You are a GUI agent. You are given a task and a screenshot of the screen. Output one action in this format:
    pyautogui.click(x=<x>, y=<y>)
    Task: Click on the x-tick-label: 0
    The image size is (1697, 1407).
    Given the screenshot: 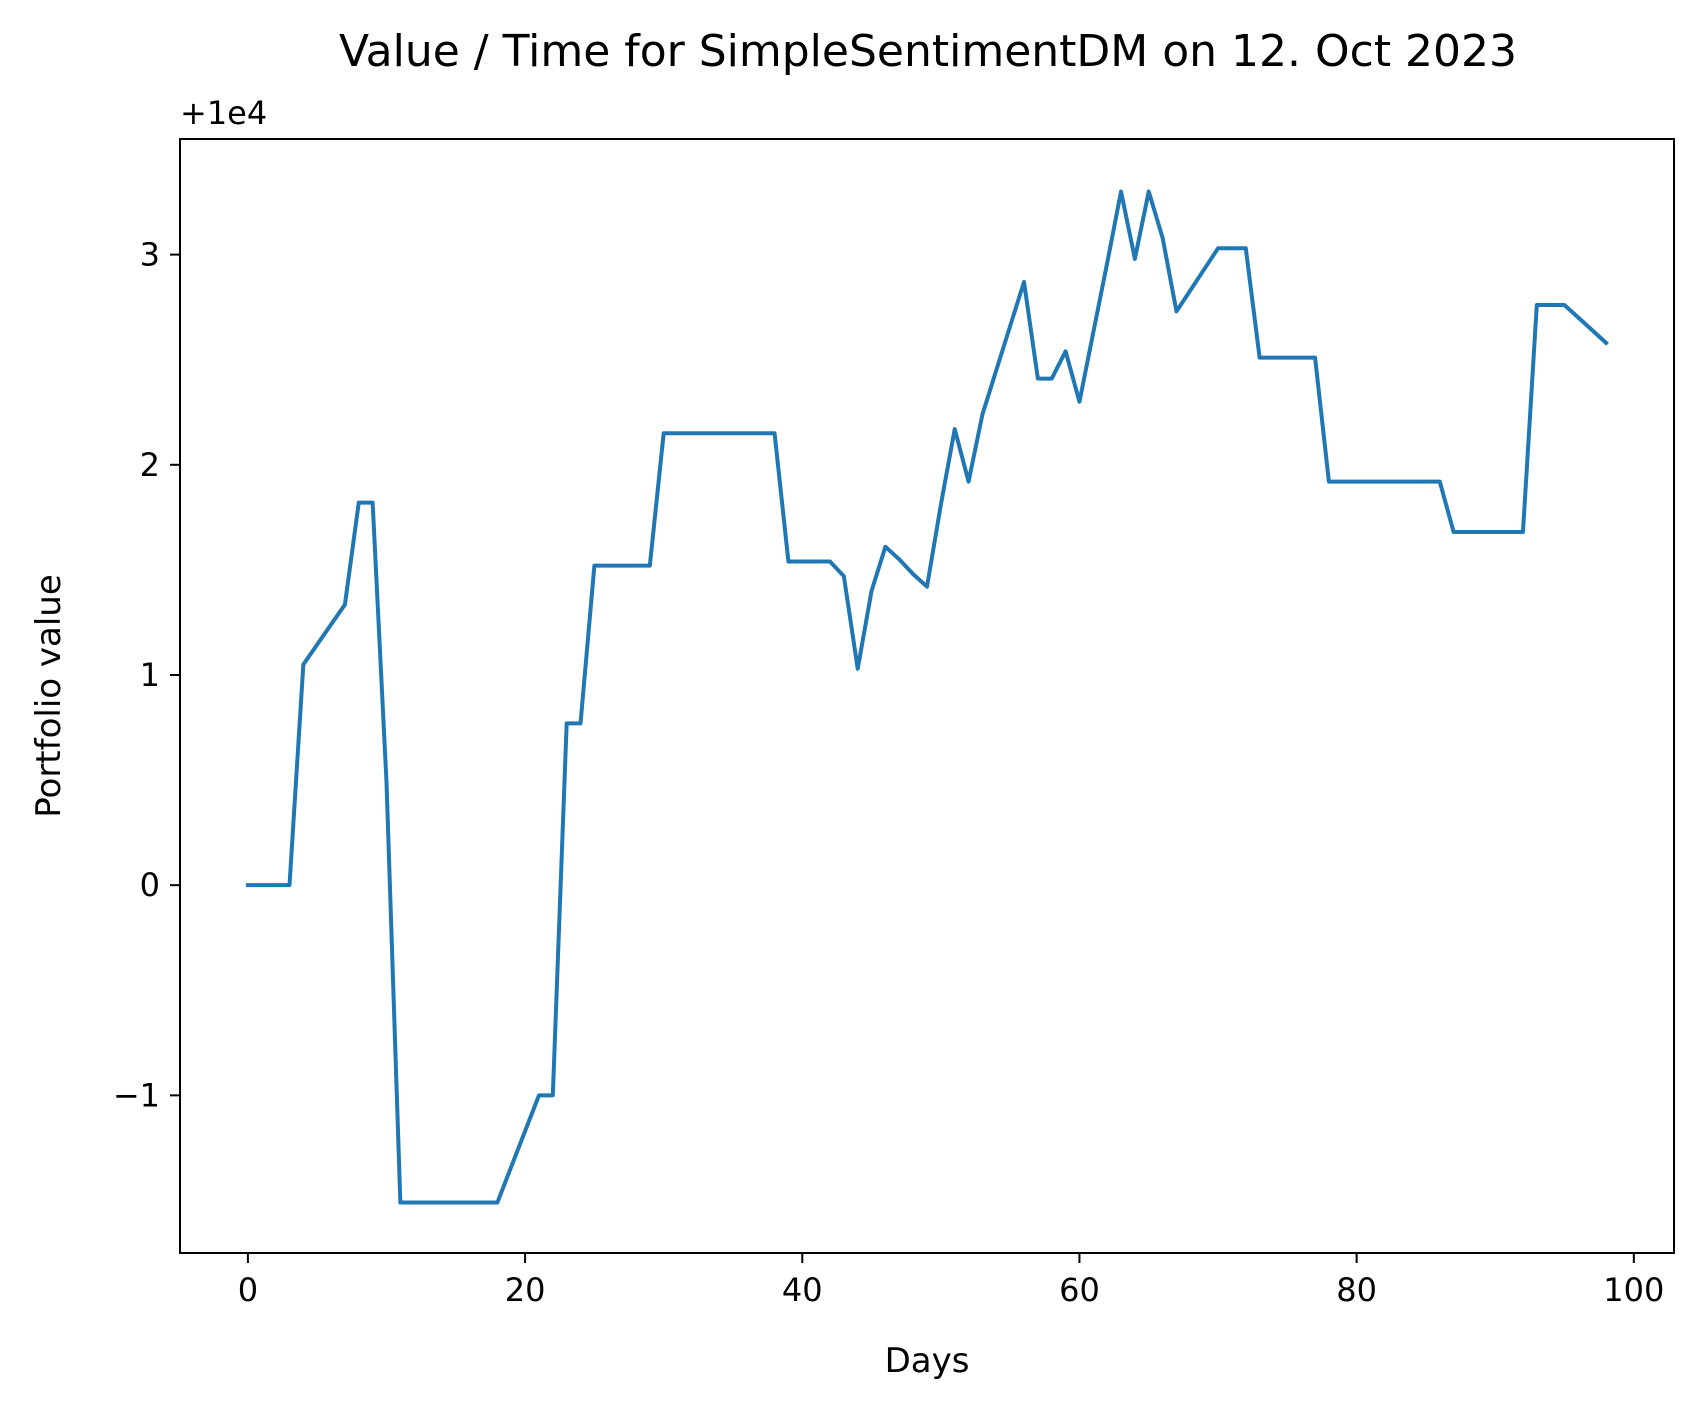 What is the action you would take?
    pyautogui.click(x=248, y=1290)
    